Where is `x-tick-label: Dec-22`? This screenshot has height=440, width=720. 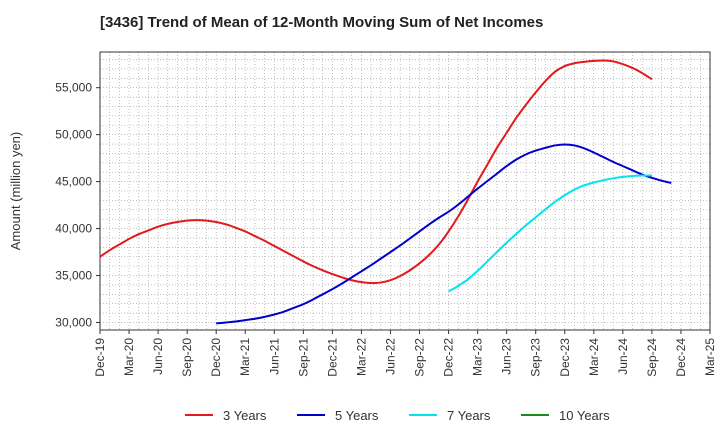 x-tick-label: Dec-22 is located at coordinates (449, 357).